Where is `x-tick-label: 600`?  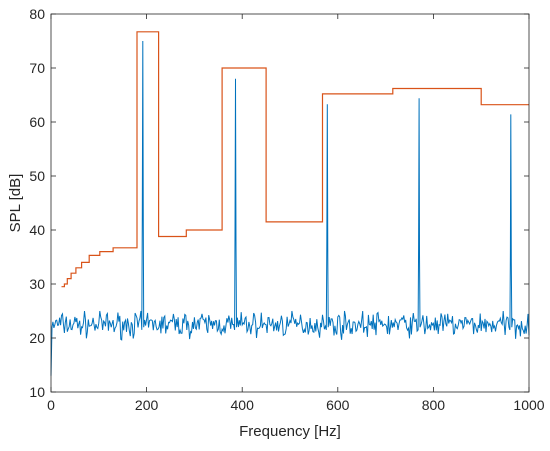
x-tick-label: 600 is located at coordinates (338, 405).